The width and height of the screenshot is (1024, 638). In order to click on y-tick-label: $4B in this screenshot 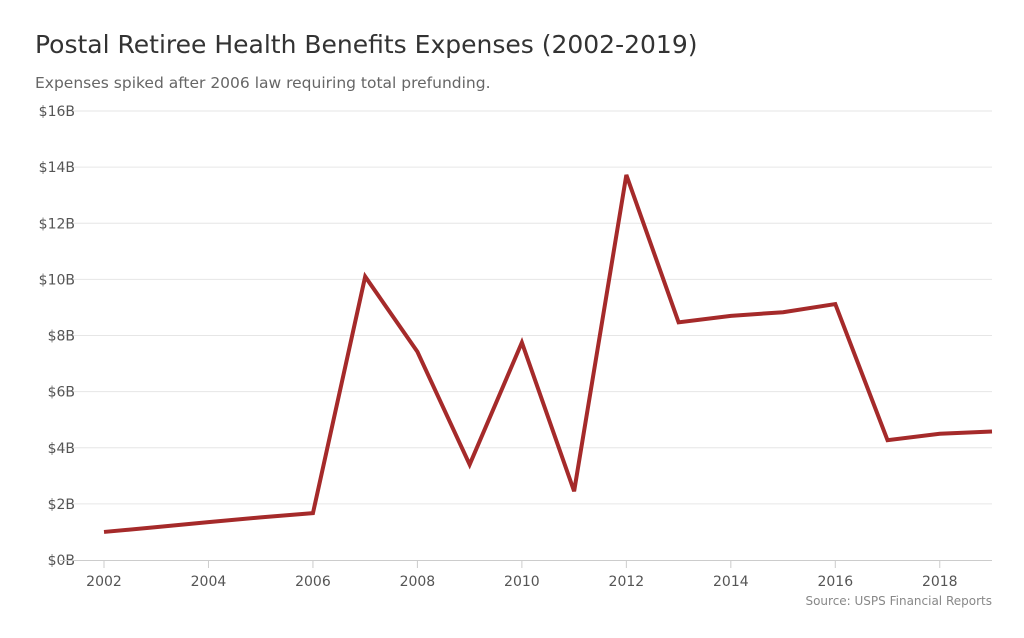, I will do `click(61, 449)`.